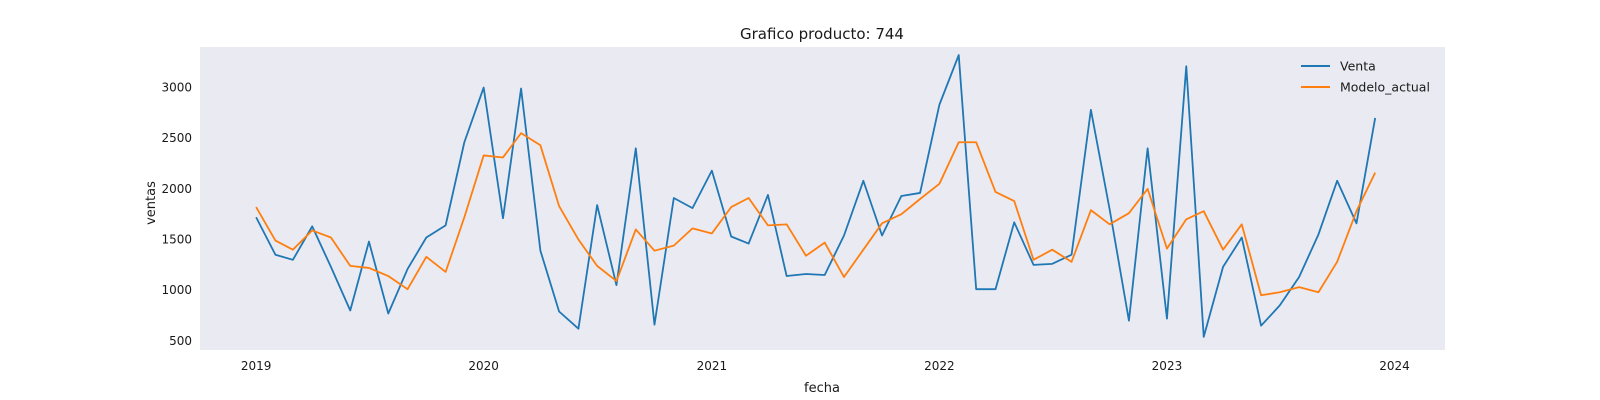  I want to click on x-tick-label: 2021, so click(712, 366).